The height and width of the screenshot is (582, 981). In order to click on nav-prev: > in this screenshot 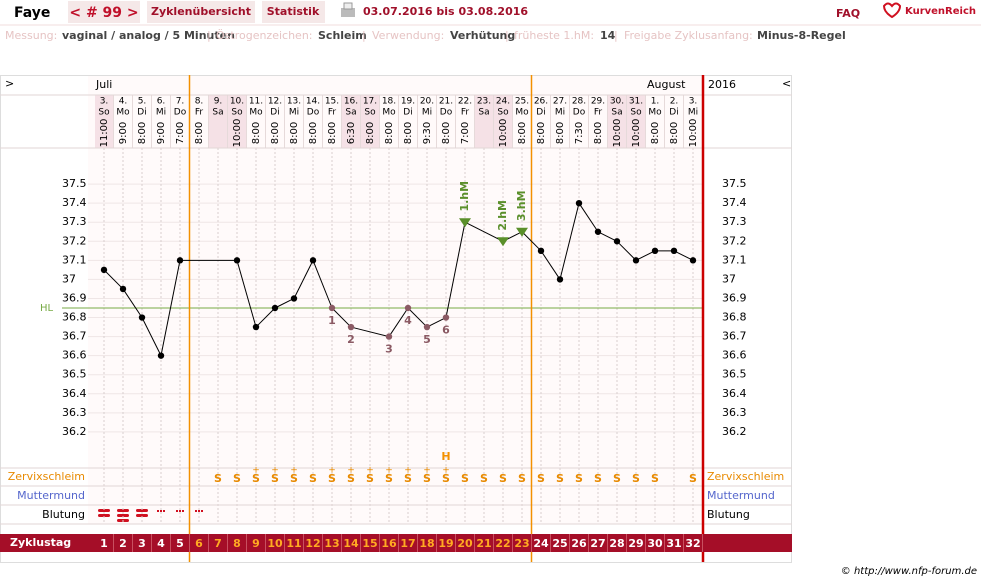, I will do `click(9, 83)`.